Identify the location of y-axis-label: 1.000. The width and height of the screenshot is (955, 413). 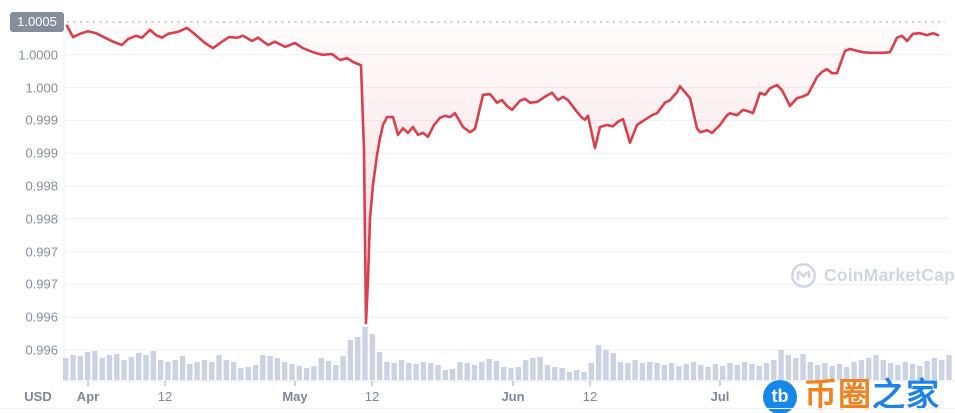
(41, 88).